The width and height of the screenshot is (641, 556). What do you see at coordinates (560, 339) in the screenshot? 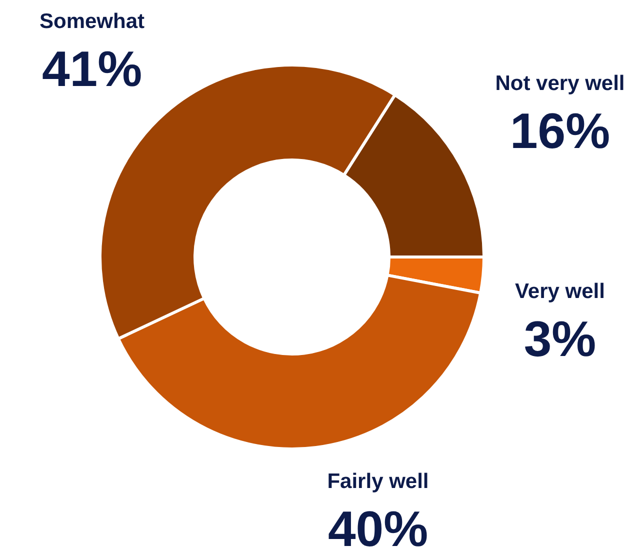
I see `data-label: 3%` at bounding box center [560, 339].